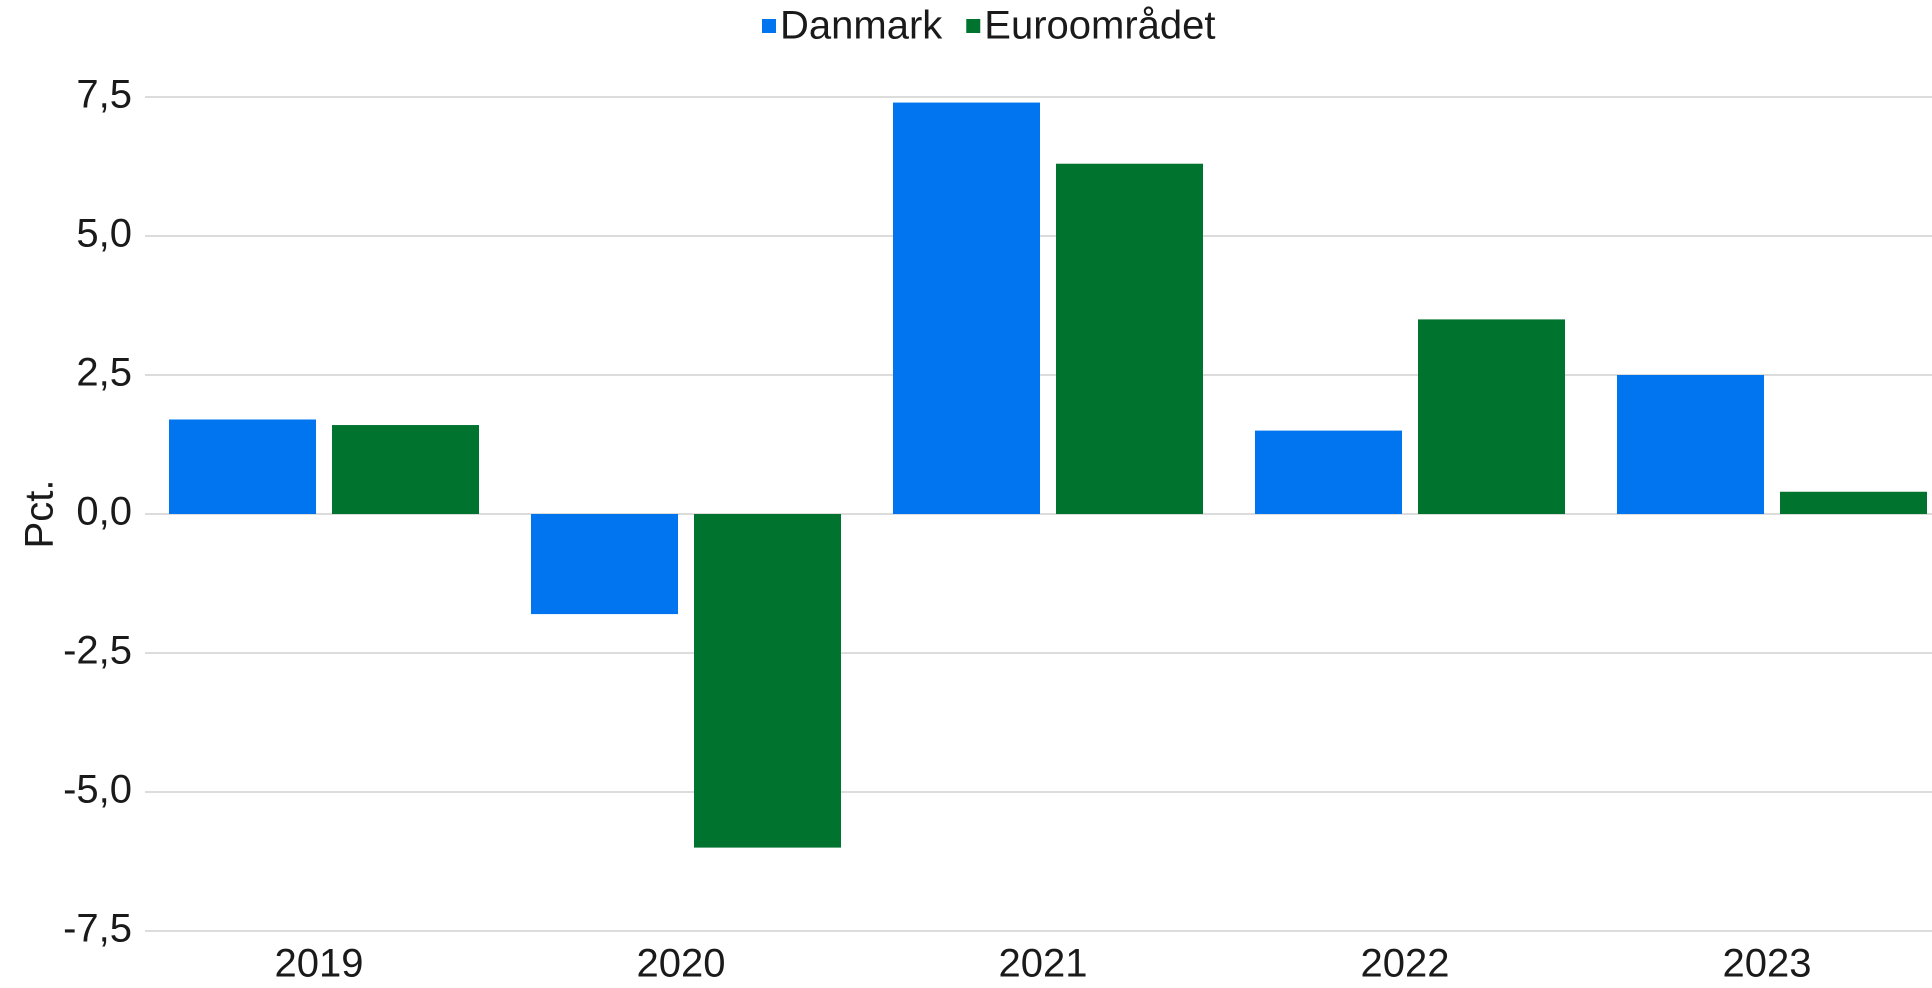 The width and height of the screenshot is (1932, 988). What do you see at coordinates (97, 651) in the screenshot?
I see `y-tick-label: -2,5` at bounding box center [97, 651].